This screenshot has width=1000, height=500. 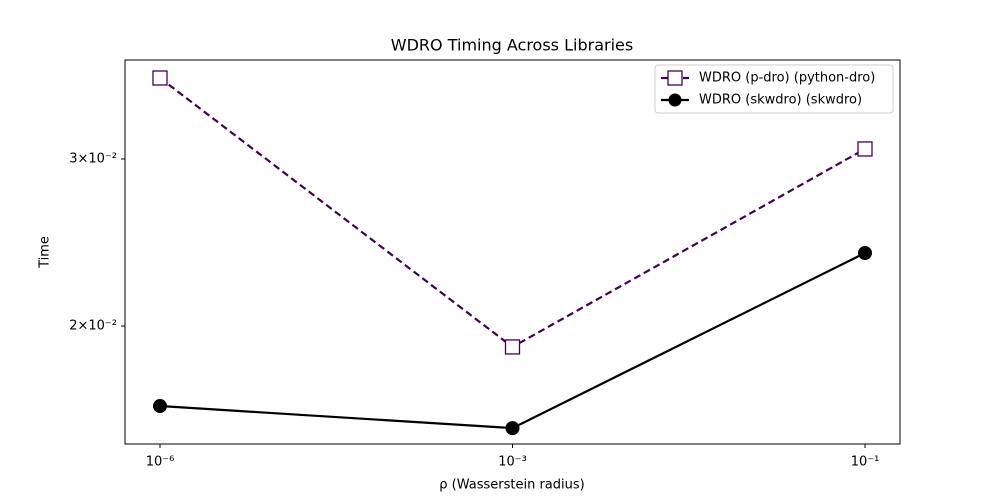 What do you see at coordinates (160, 462) in the screenshot?
I see `x-tick-label: 10⁻⁶` at bounding box center [160, 462].